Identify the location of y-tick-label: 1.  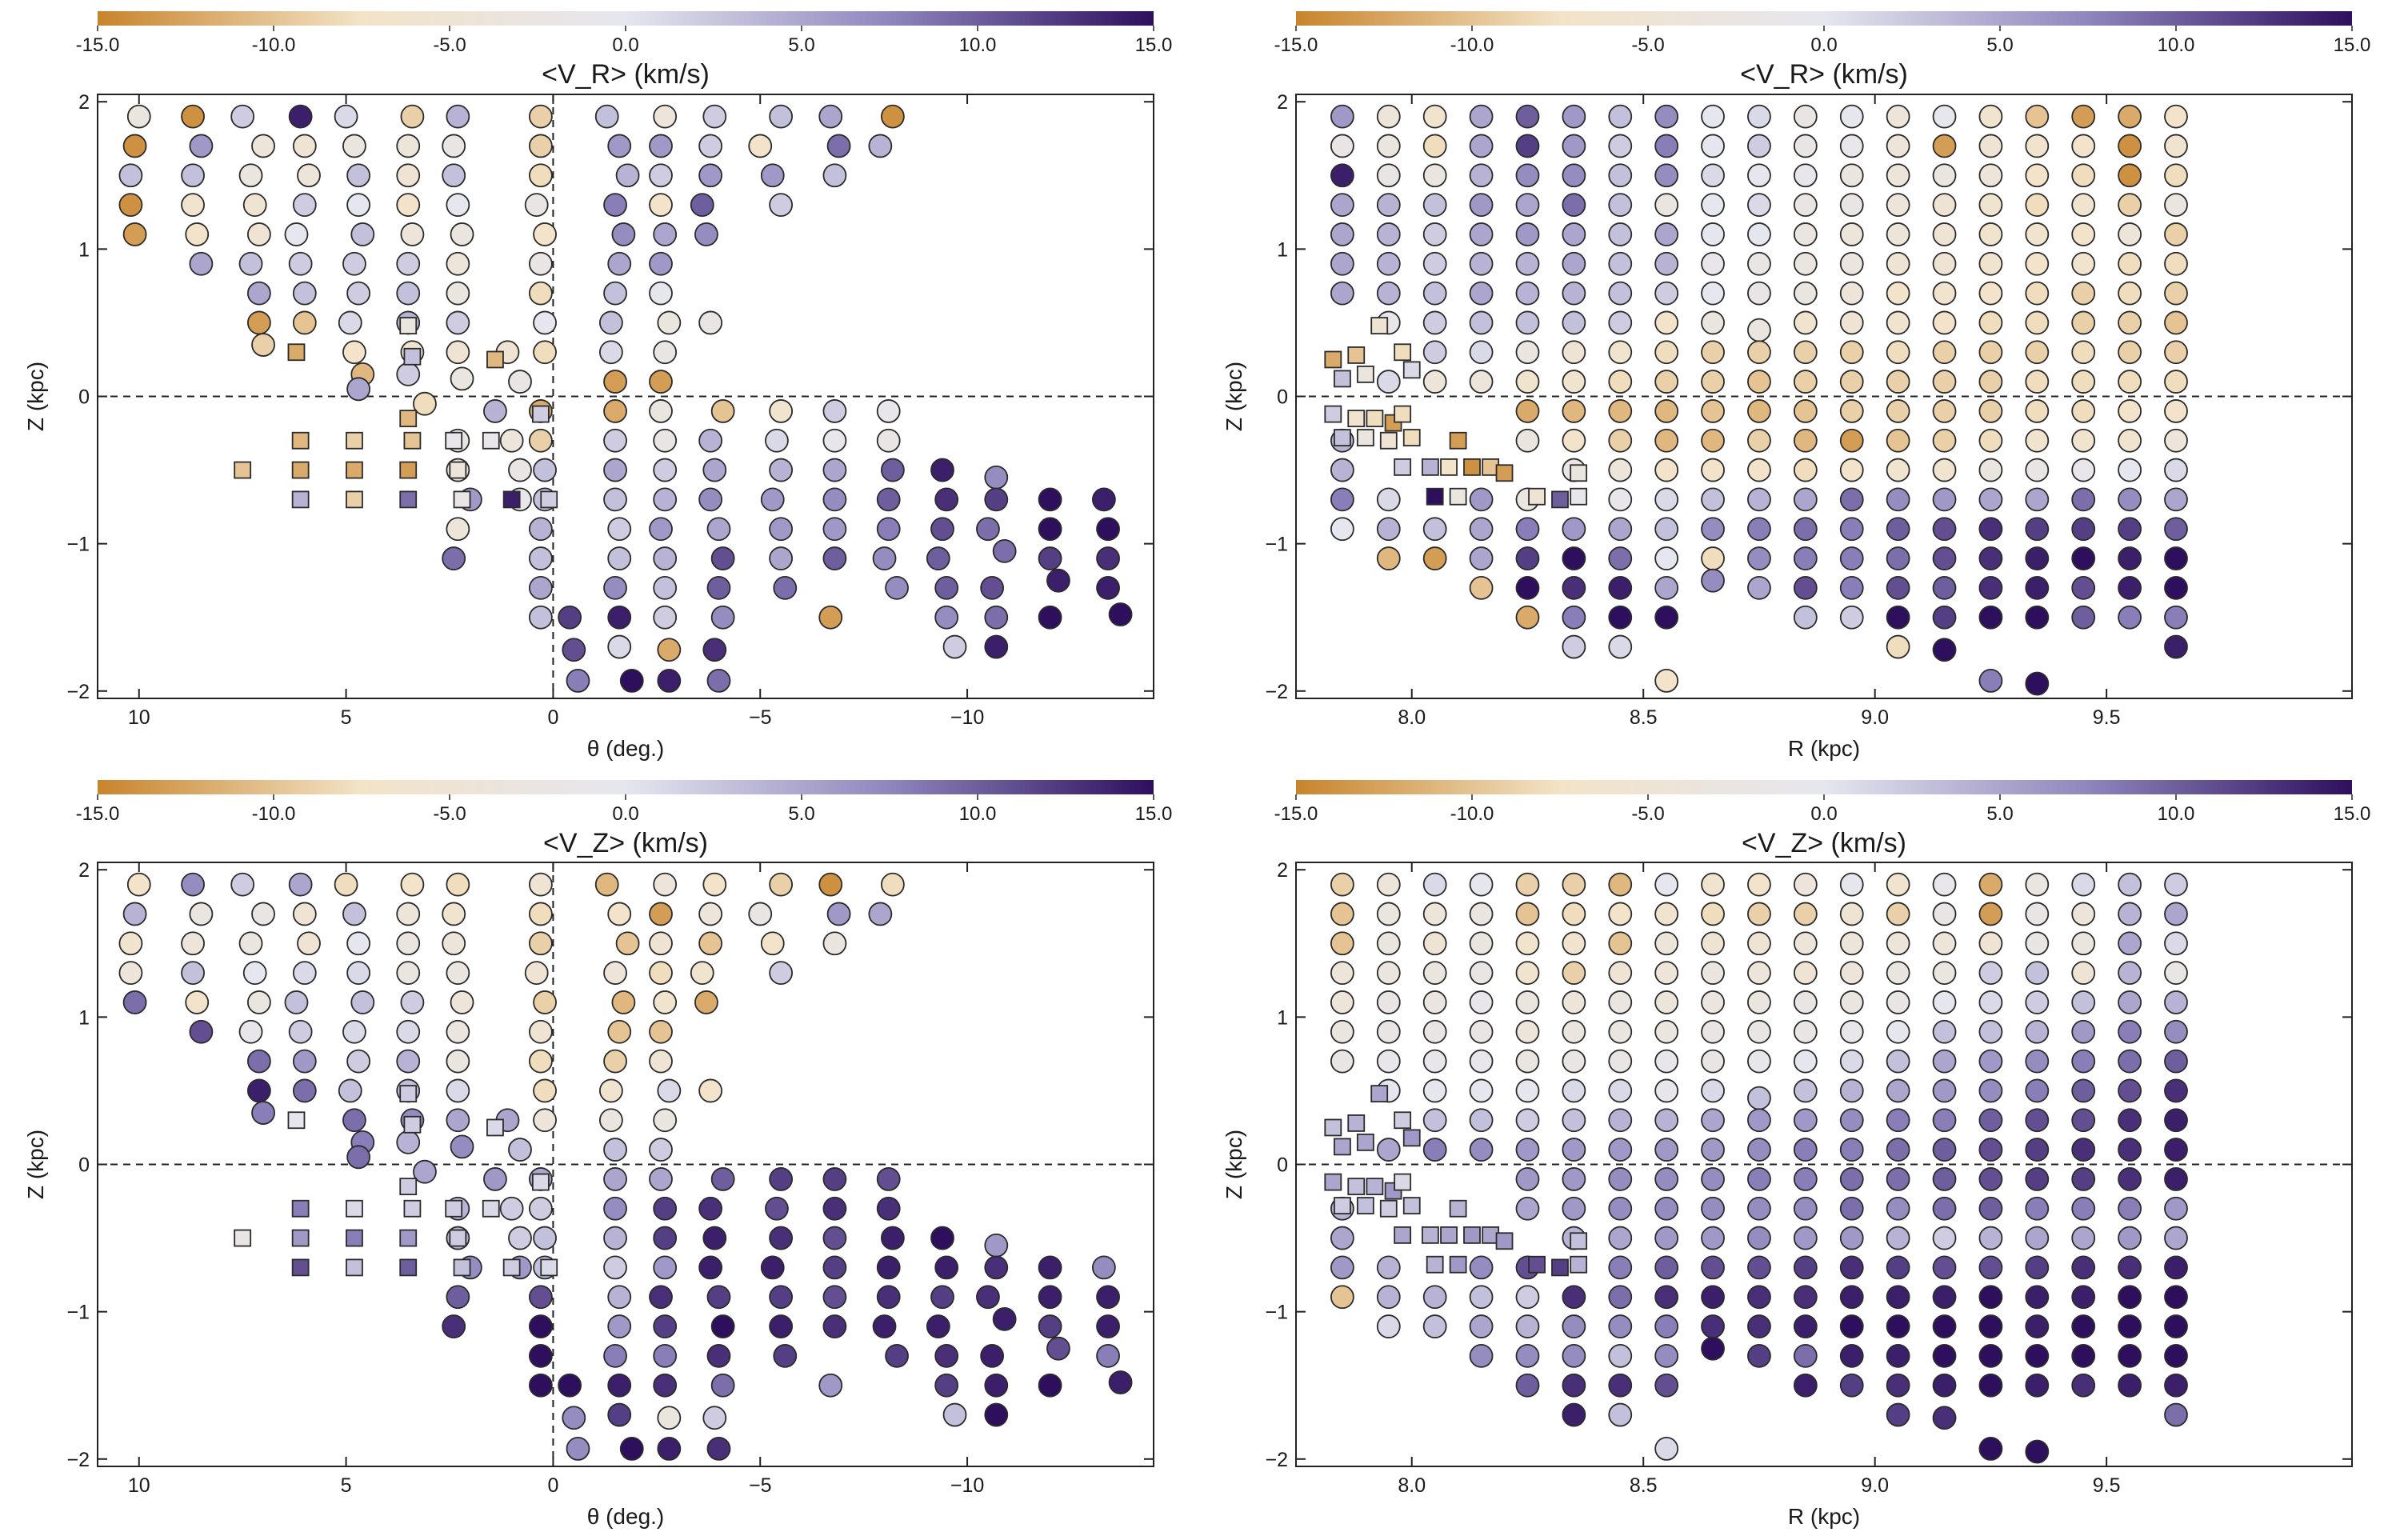
(1282, 249).